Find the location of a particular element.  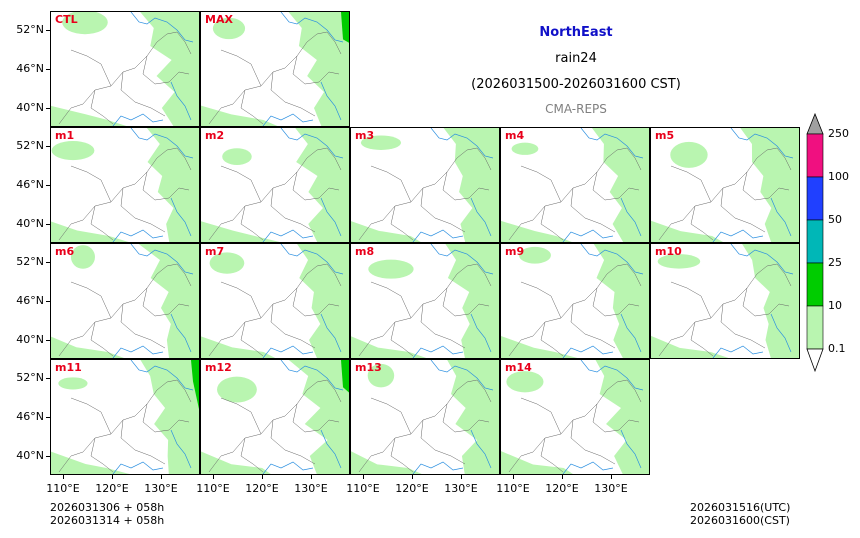

lat-tick-label: 40°N is located at coordinates (30, 223).